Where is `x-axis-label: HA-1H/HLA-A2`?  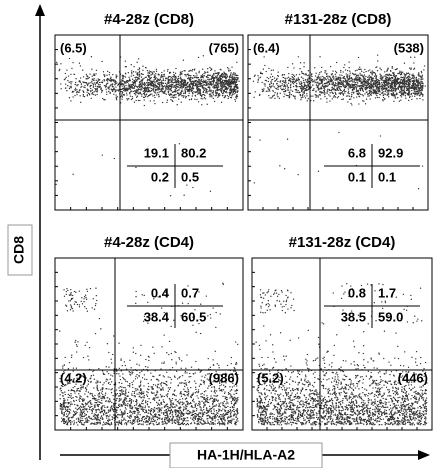 x-axis-label: HA-1H/HLA-A2 is located at coordinates (246, 455).